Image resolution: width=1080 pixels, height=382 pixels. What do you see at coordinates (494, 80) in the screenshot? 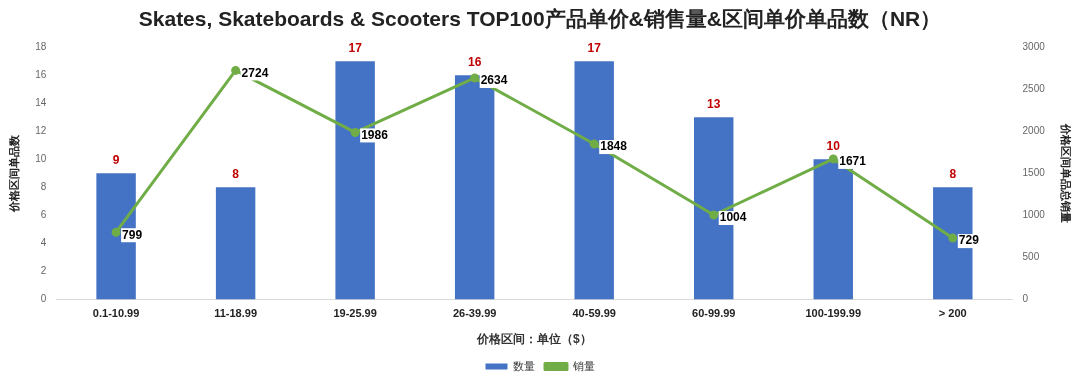
I see `data-label: 2634` at bounding box center [494, 80].